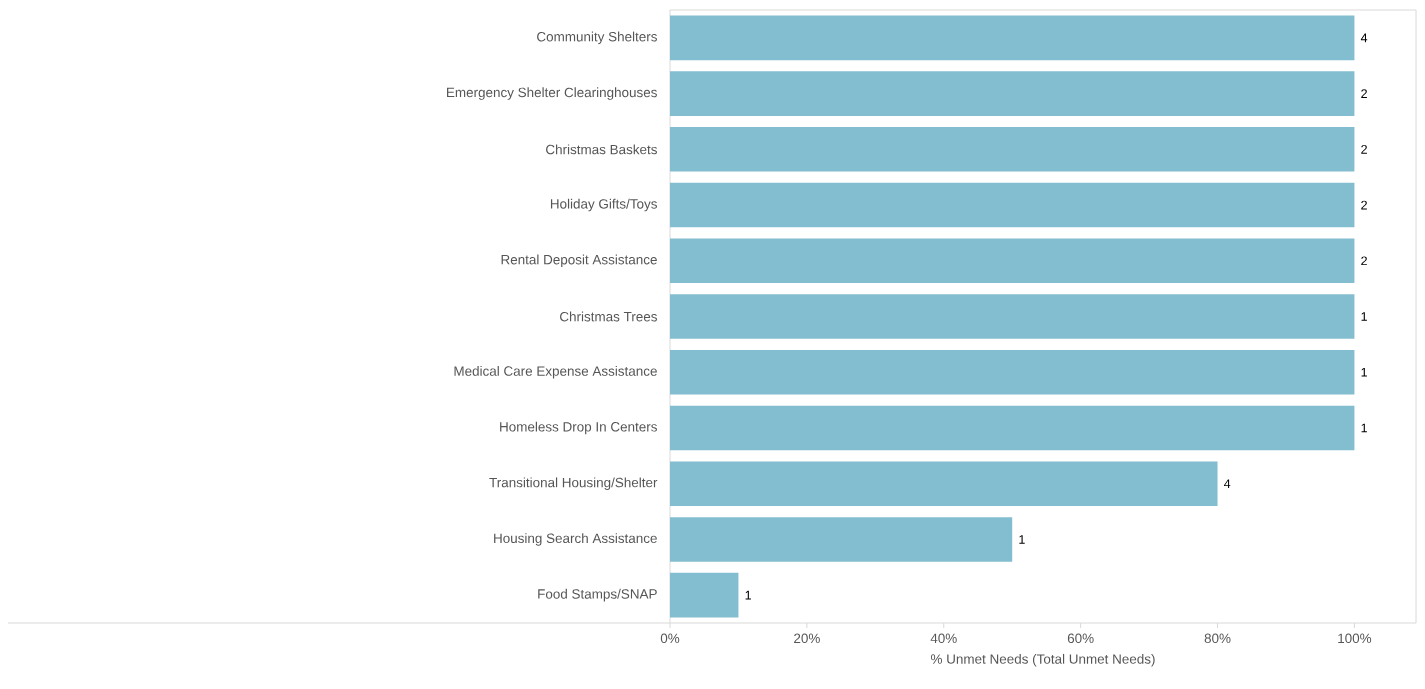  I want to click on x-tick-label: 40%, so click(943, 638).